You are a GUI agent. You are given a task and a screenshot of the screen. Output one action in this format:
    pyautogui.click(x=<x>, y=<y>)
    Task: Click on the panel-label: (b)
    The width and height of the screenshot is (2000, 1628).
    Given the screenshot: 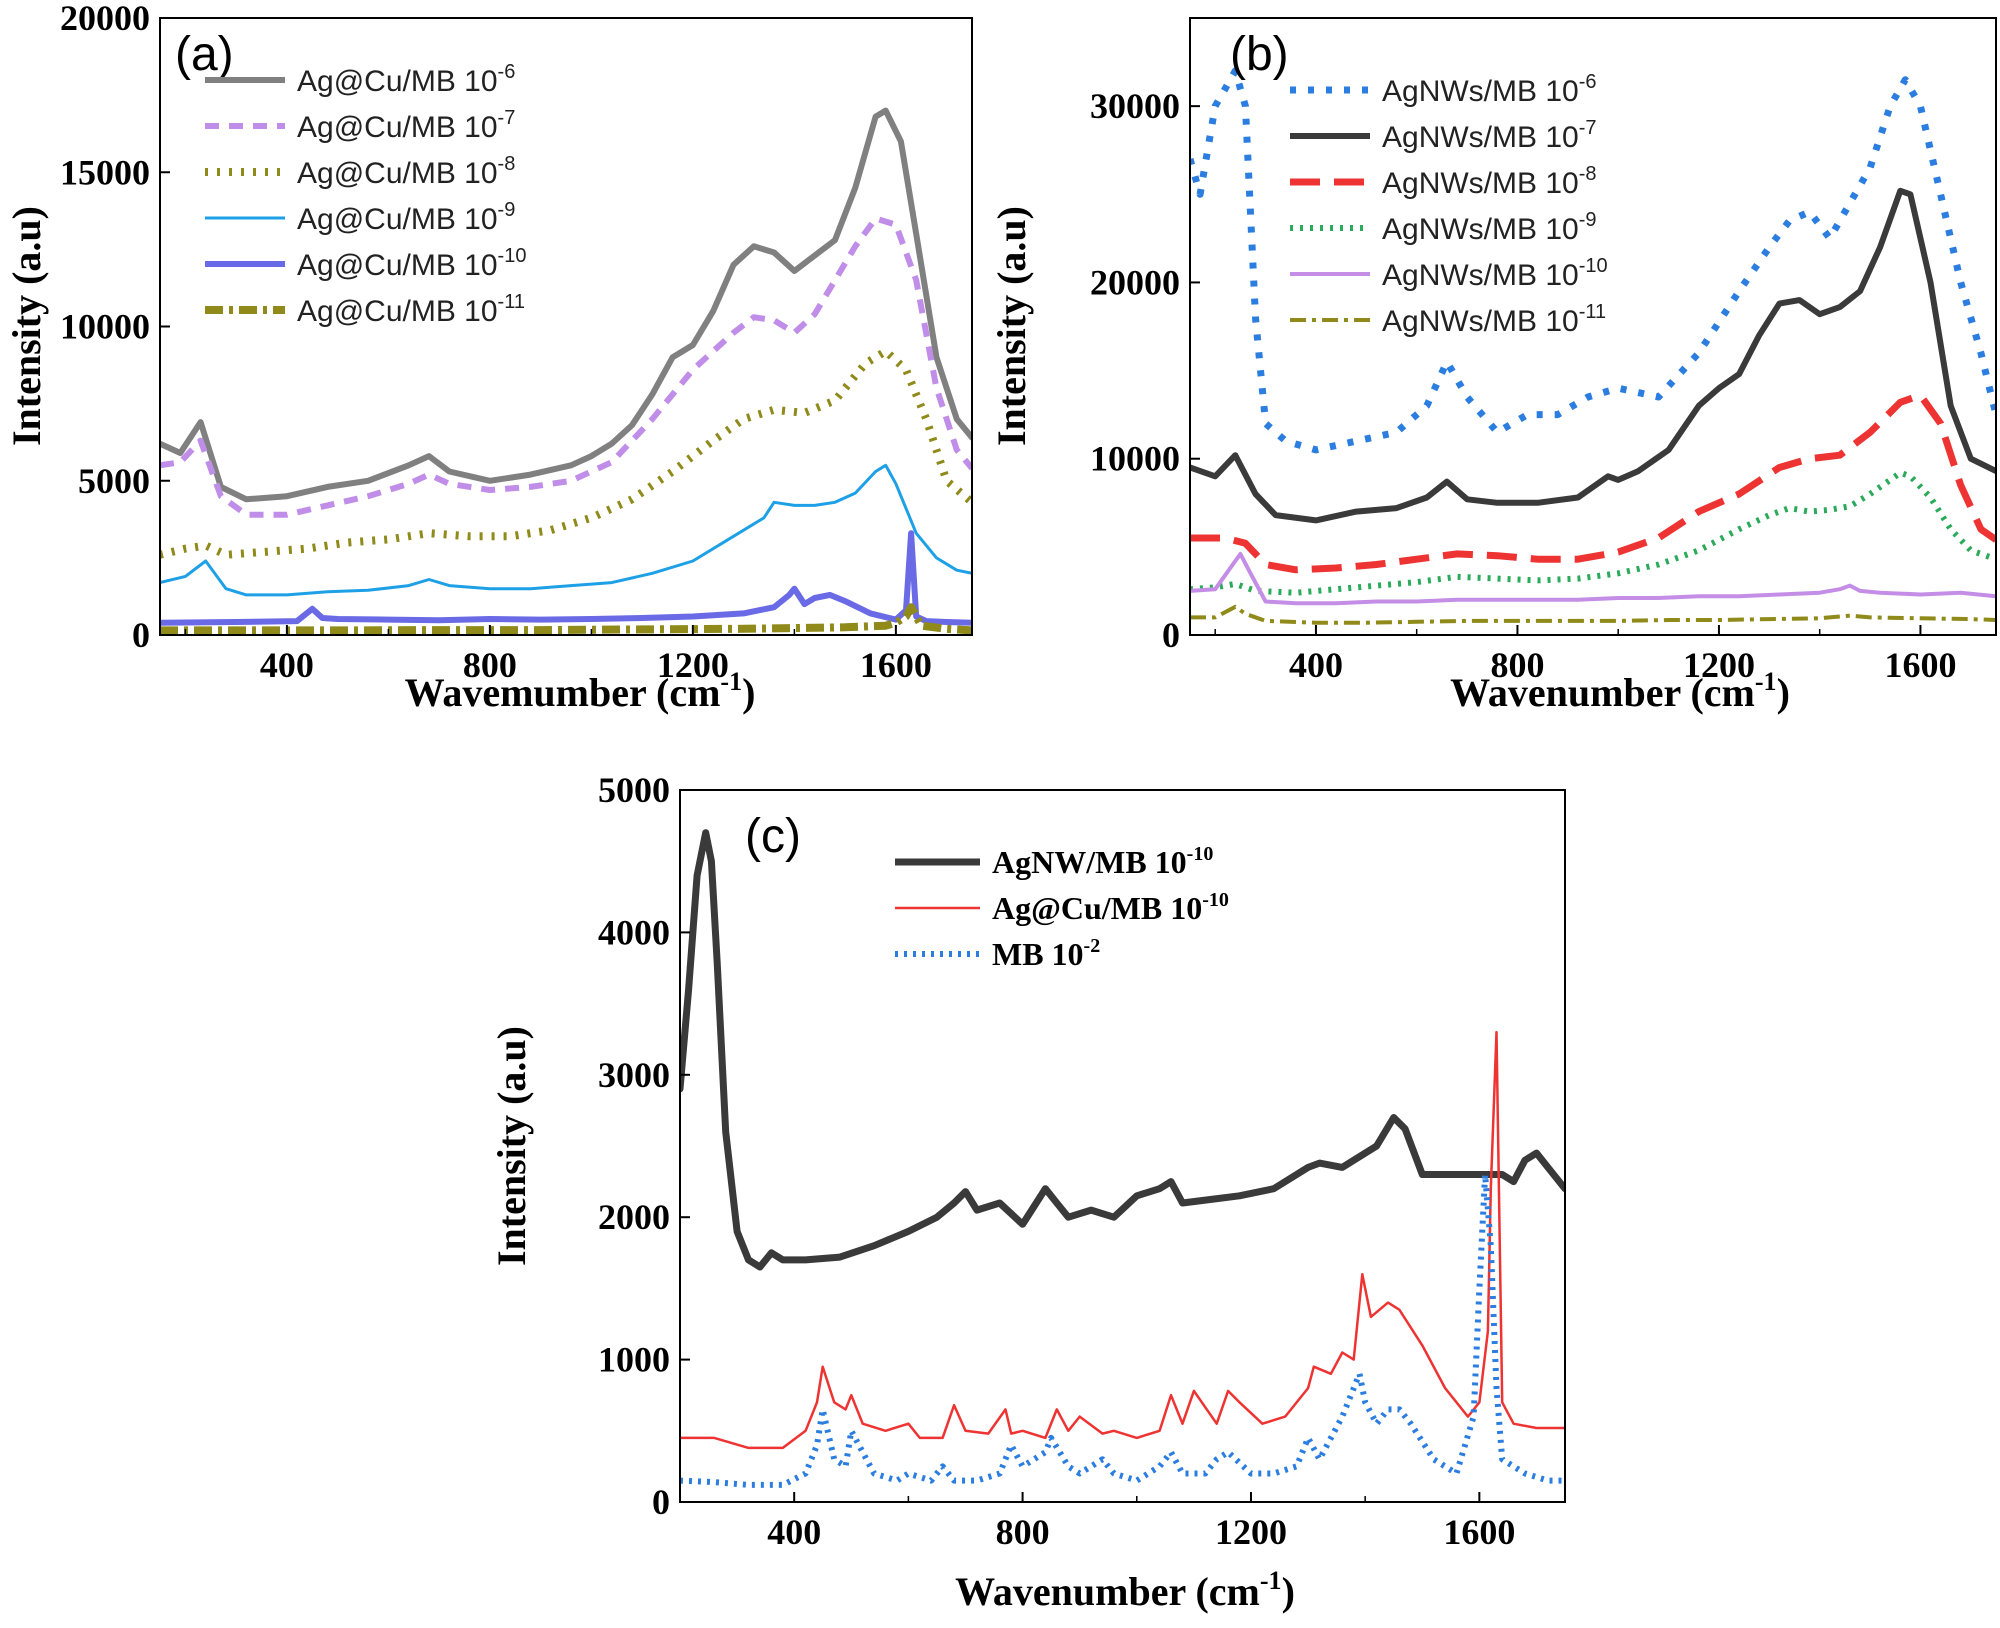 What is the action you would take?
    pyautogui.click(x=1259, y=54)
    